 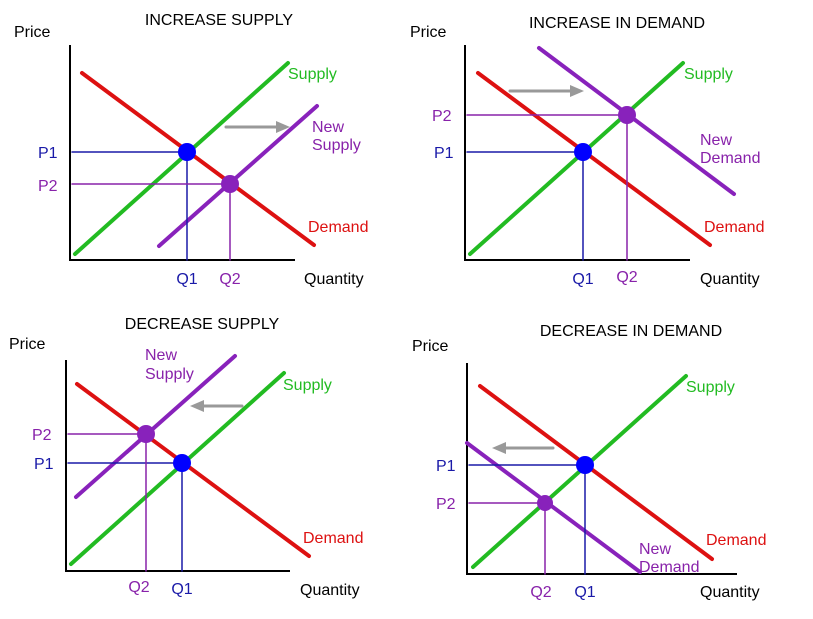 I want to click on panel-title: DECREASE SUPPLY, so click(x=202, y=324).